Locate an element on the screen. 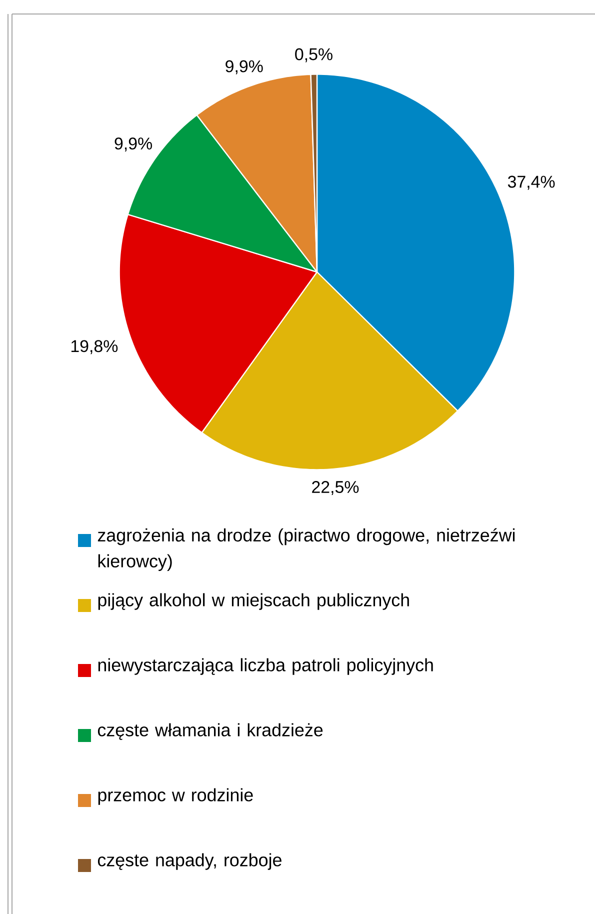 The width and height of the screenshot is (595, 914). legend-label: częste napady, rozboje is located at coordinates (190, 861).